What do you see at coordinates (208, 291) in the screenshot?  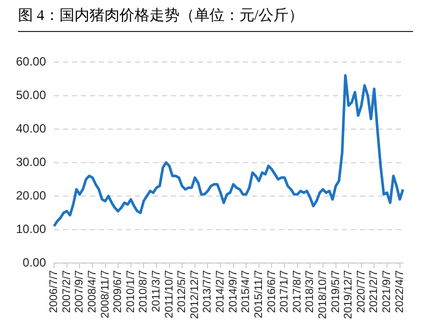 I see `x-tick-label: 2013/7/7` at bounding box center [208, 291].